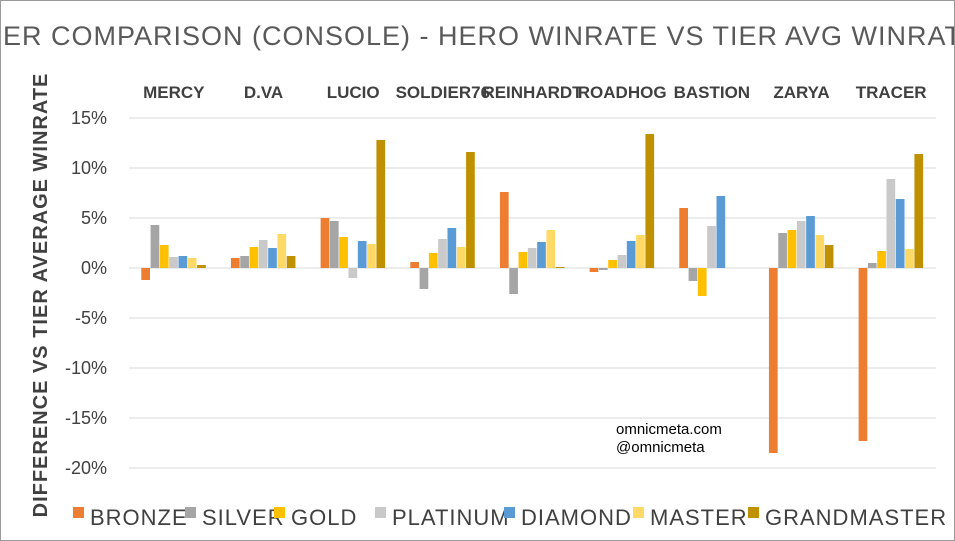 The image size is (955, 541). What do you see at coordinates (560, 267) in the screenshot?
I see `bar-grandmaster-reinhardt` at bounding box center [560, 267].